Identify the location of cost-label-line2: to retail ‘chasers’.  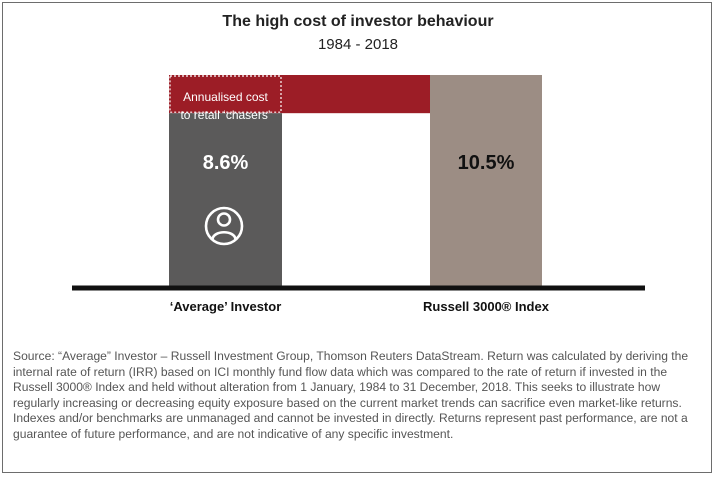
(225, 115).